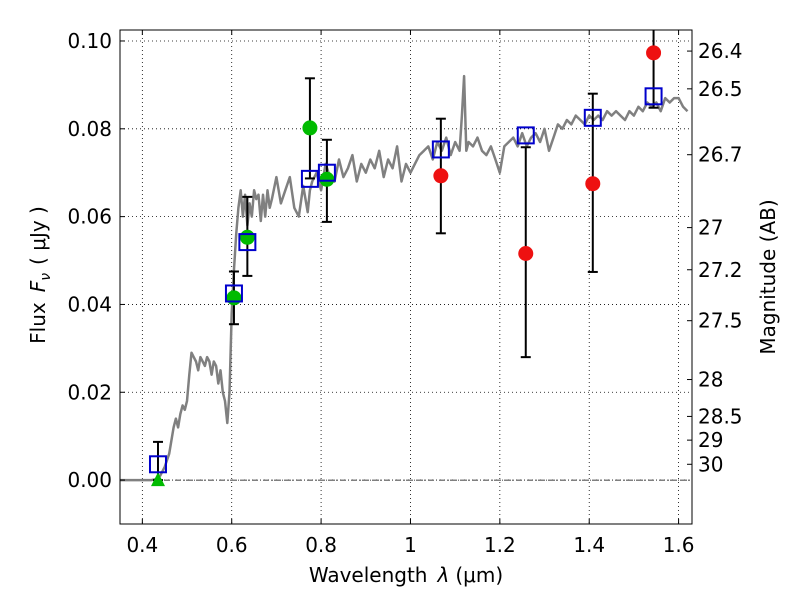  Describe the element at coordinates (157, 479) in the screenshot. I see `observed-dropout-triangle` at that location.